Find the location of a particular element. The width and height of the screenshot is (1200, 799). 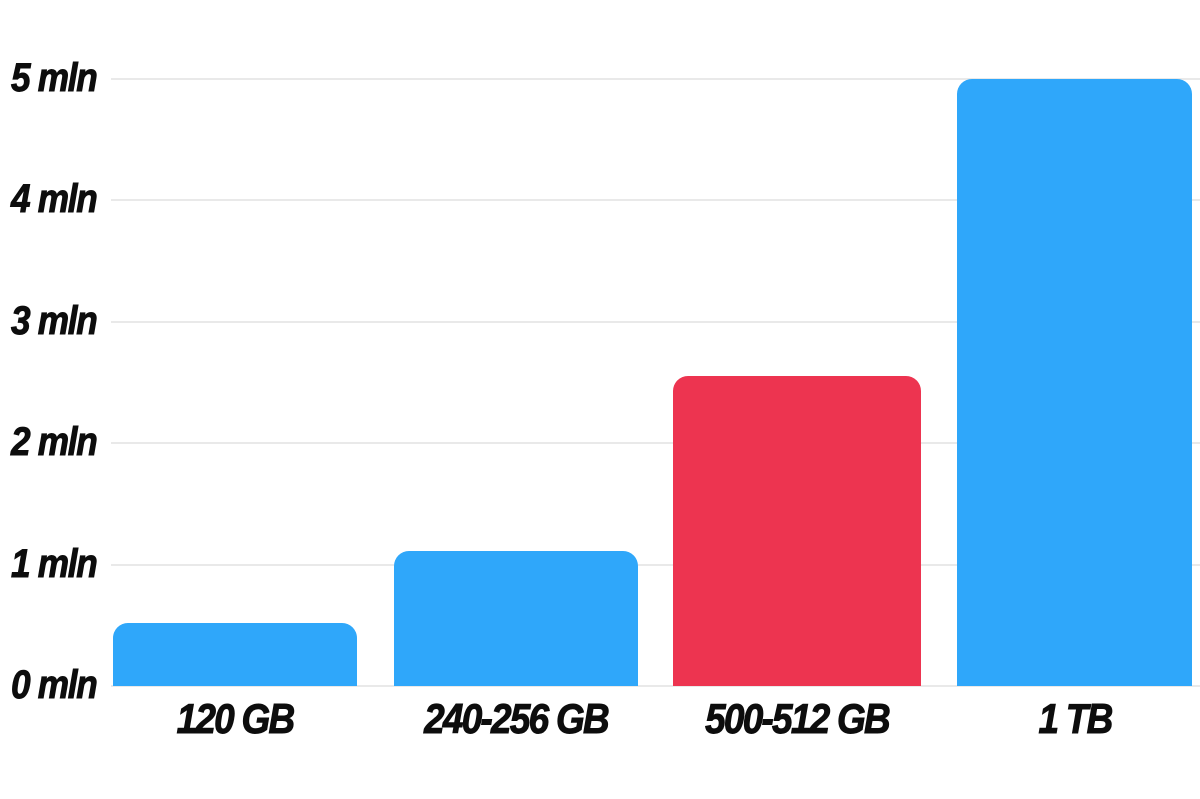

bar-120-gb is located at coordinates (235, 654).